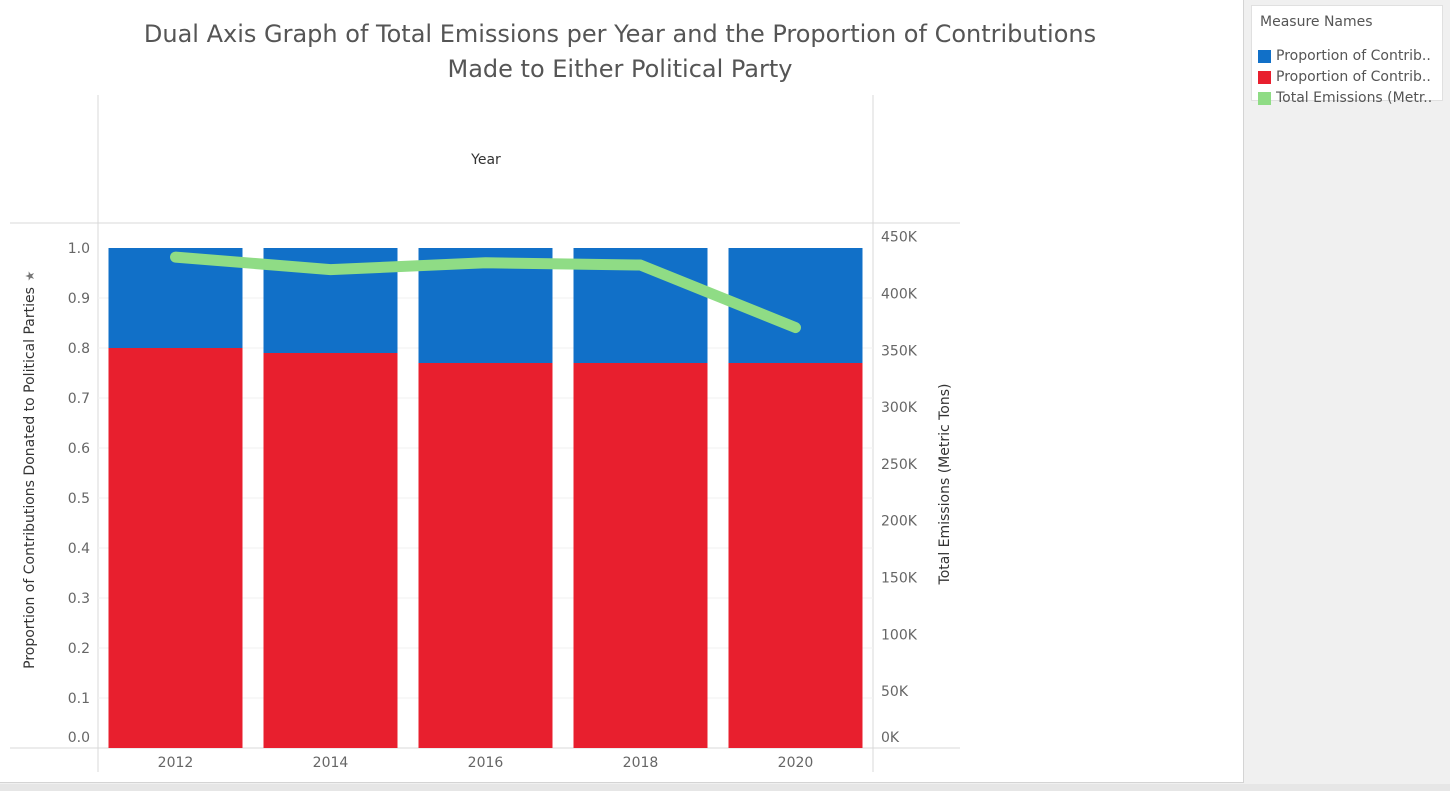  Describe the element at coordinates (899, 635) in the screenshot. I see `y2-tick-label: 100K` at that location.